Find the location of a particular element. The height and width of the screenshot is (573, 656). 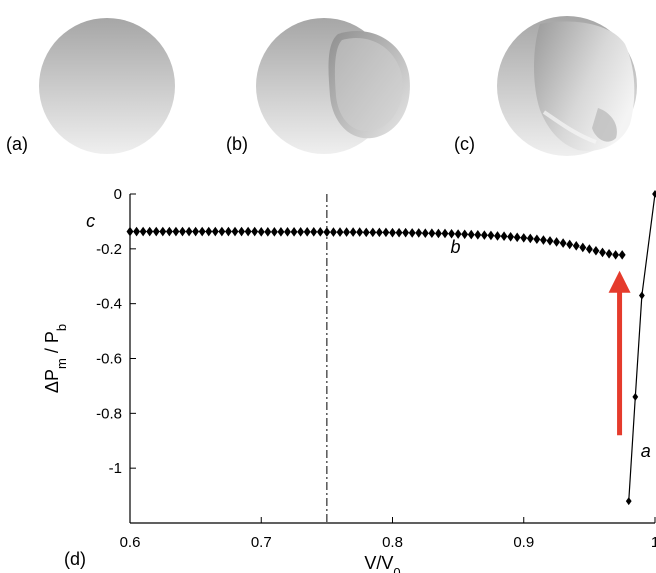

x-axis-label: V/V0 is located at coordinates (382, 563).